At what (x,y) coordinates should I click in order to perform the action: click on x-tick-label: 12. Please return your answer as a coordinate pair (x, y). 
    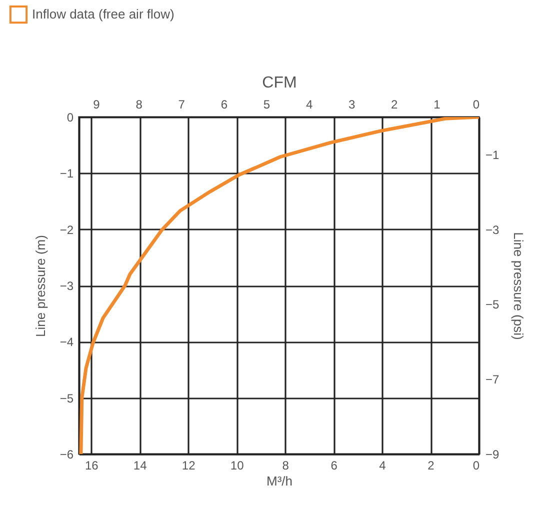
    Looking at the image, I should click on (189, 465).